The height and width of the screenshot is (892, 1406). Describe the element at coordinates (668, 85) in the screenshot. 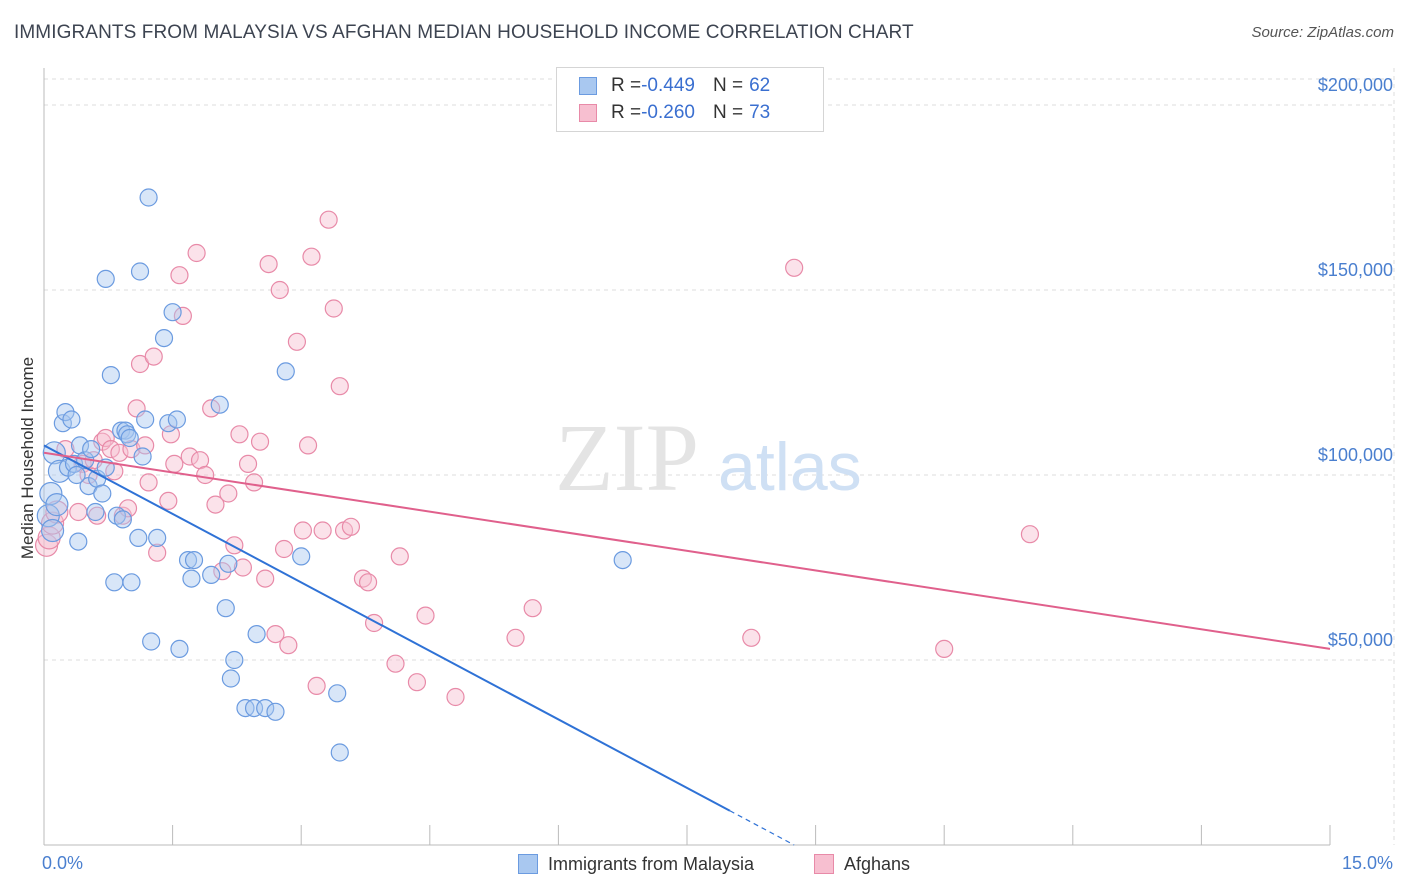

I see `legend-r-value: -0.449` at that location.